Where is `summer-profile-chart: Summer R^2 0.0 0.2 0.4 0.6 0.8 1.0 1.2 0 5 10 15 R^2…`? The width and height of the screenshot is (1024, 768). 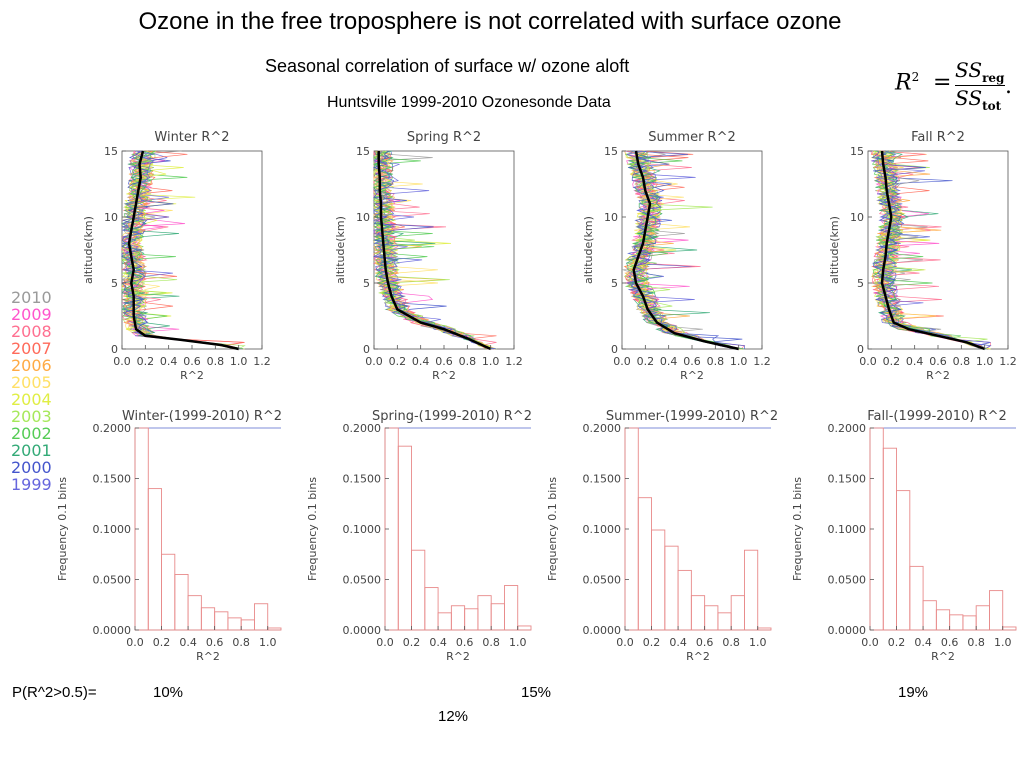
summer-profile-chart: Summer R^2 0.0 0.2 0.4 0.6 0.8 1.0 1.2 0 5 10 15 R^2… is located at coordinates (676, 256).